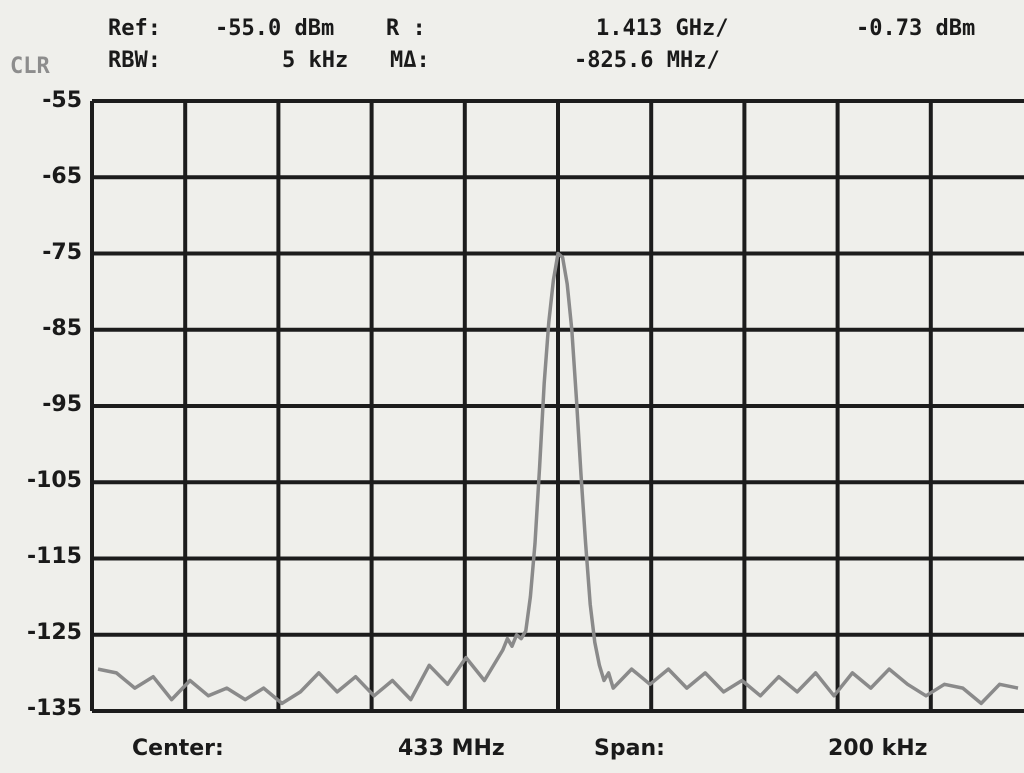  Describe the element at coordinates (451, 749) in the screenshot. I see `center-value: 433 MHz` at that location.